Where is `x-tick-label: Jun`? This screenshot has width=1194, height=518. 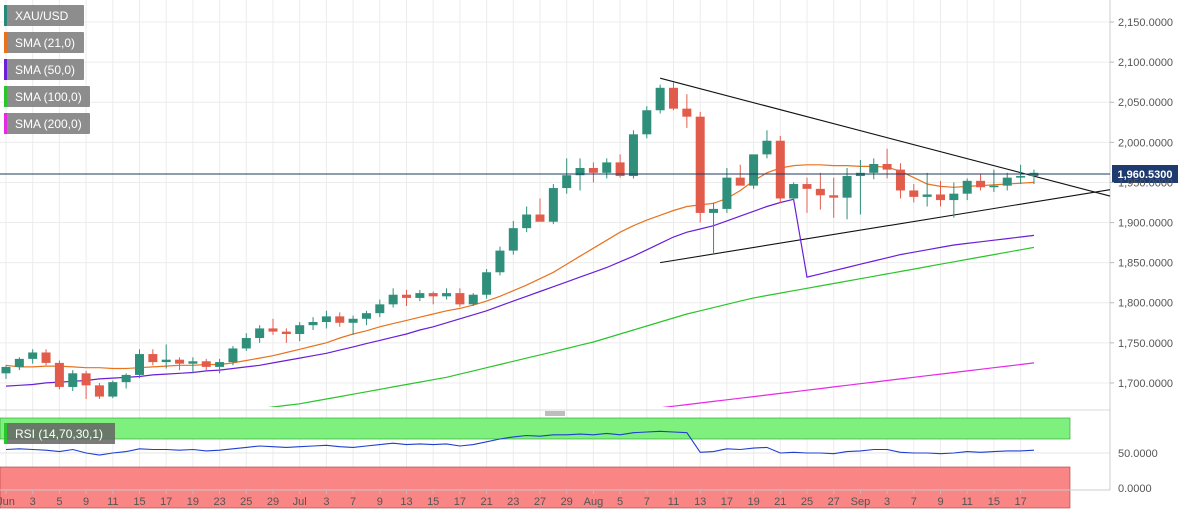 x-tick-label: Jun is located at coordinates (7, 502).